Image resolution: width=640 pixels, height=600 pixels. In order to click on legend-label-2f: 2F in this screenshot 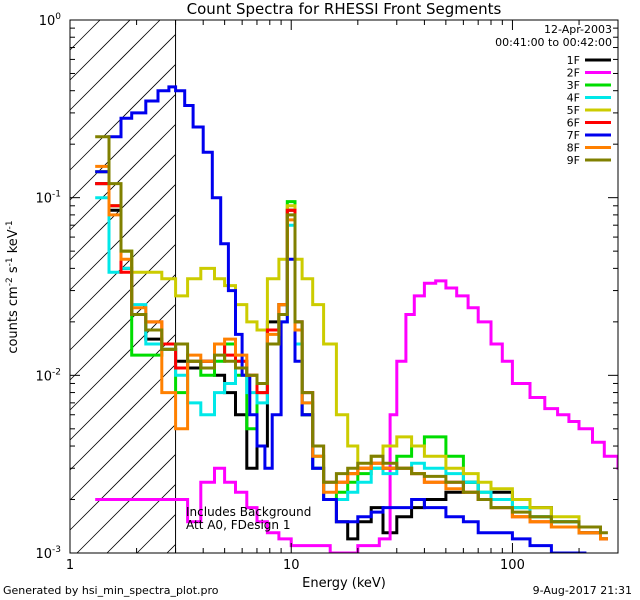, I will do `click(573, 73)`.